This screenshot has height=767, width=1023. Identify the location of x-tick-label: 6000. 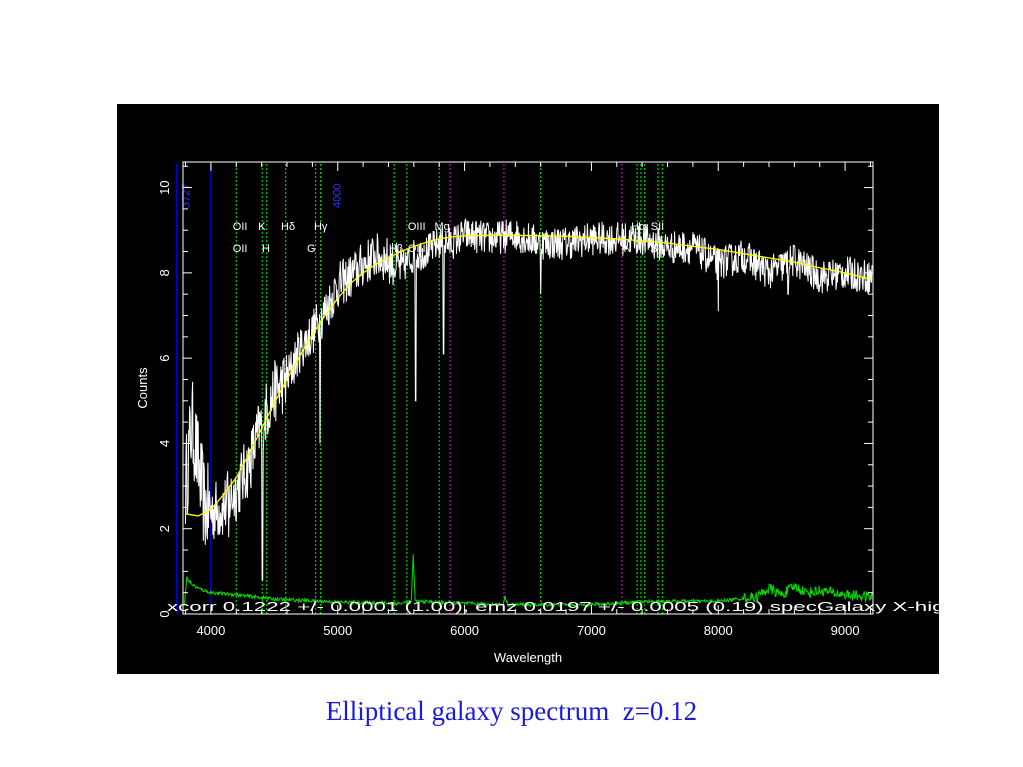
(464, 630).